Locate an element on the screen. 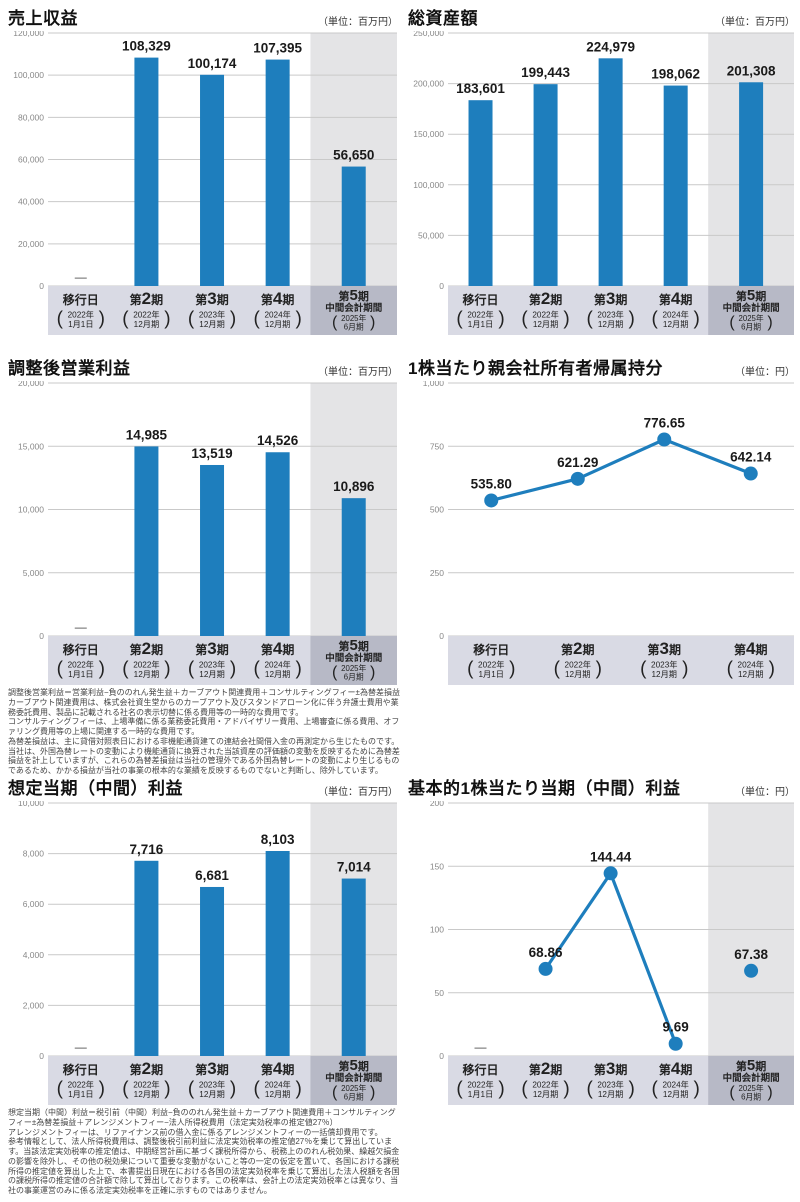 The width and height of the screenshot is (800, 1202). unit-label-total-assets: （単位：百万円） is located at coordinates (755, 22).